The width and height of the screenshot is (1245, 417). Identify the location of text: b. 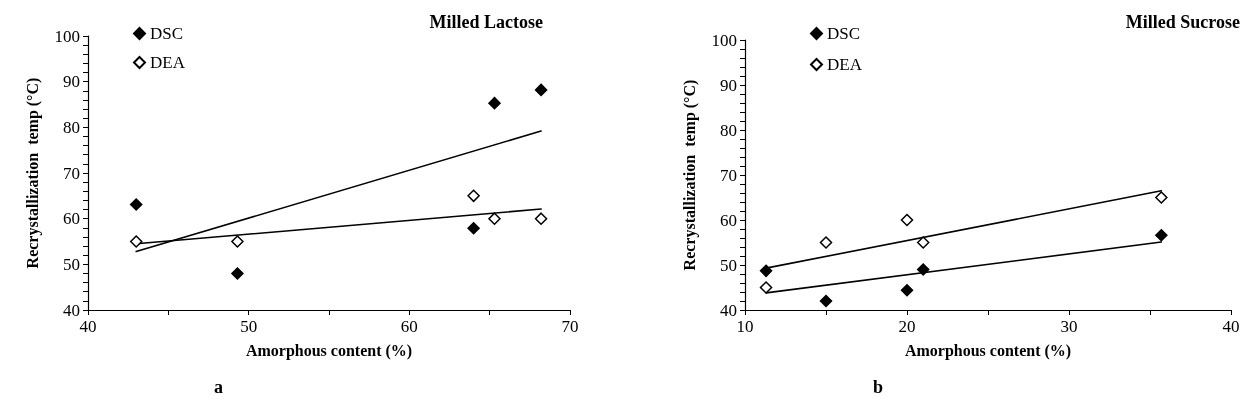
(878, 387).